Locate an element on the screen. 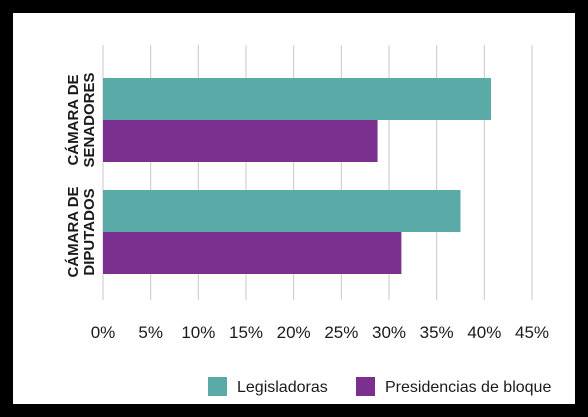 This screenshot has height=417, width=588. category-label-line: SENADORES is located at coordinates (89, 119).